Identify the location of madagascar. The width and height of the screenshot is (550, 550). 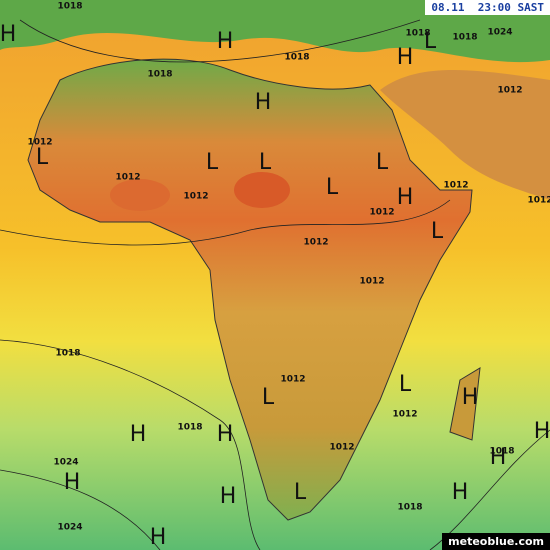
(465, 404).